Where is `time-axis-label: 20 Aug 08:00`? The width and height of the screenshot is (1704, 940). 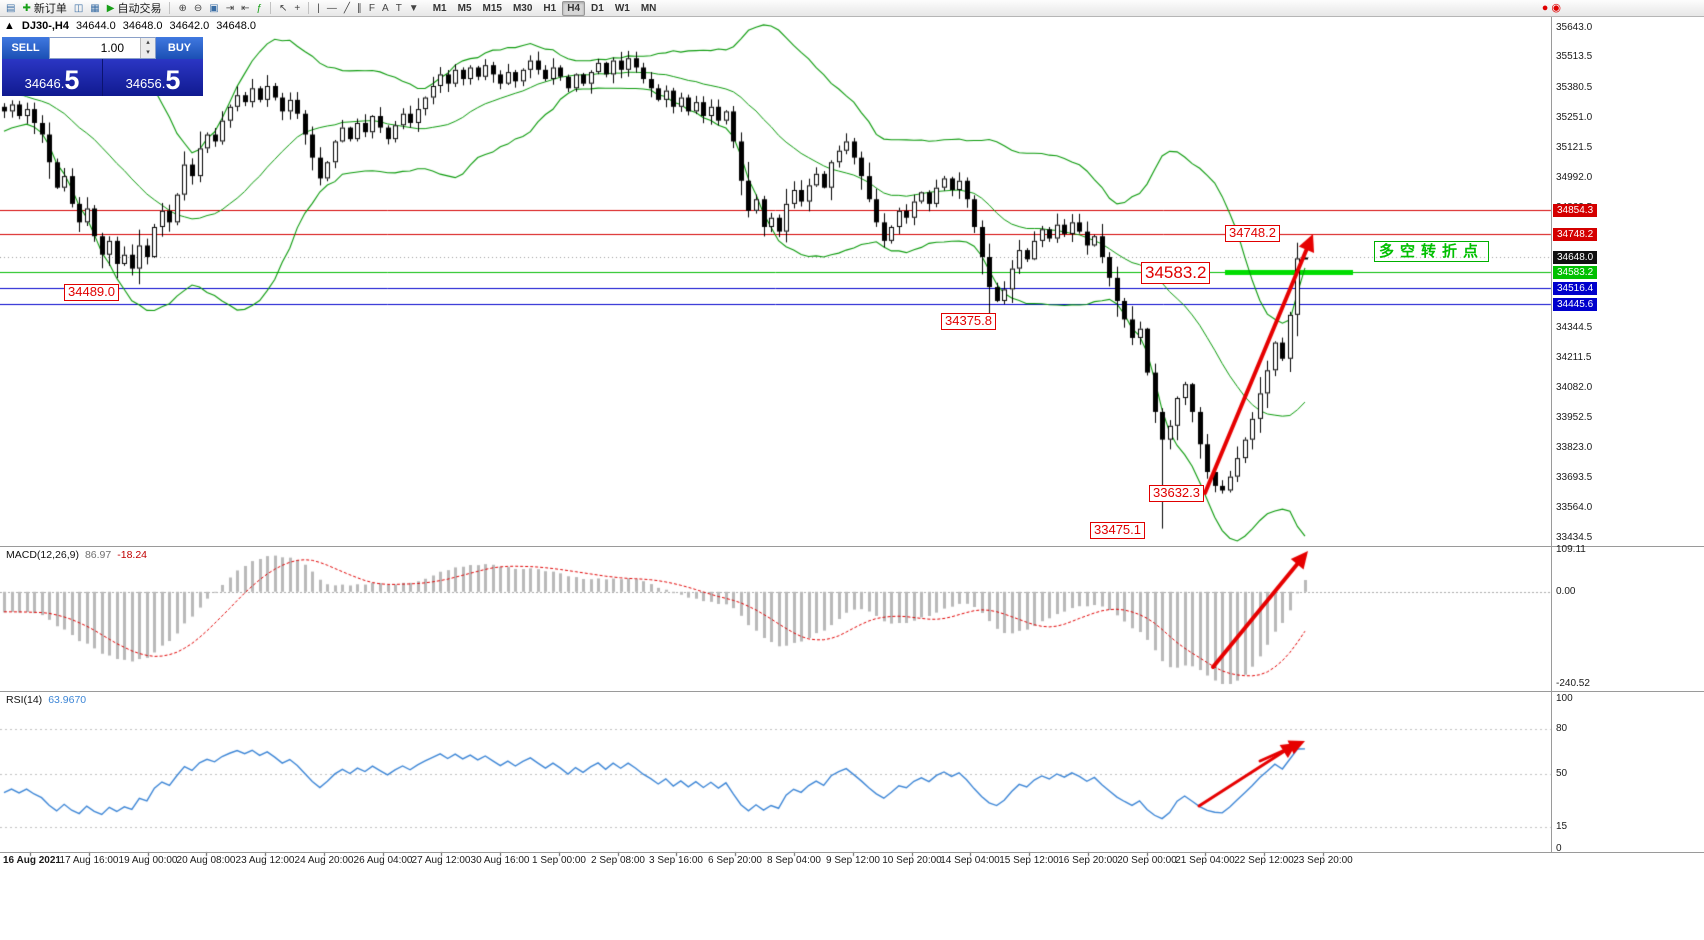 time-axis-label: 20 Aug 08:00 is located at coordinates (206, 860).